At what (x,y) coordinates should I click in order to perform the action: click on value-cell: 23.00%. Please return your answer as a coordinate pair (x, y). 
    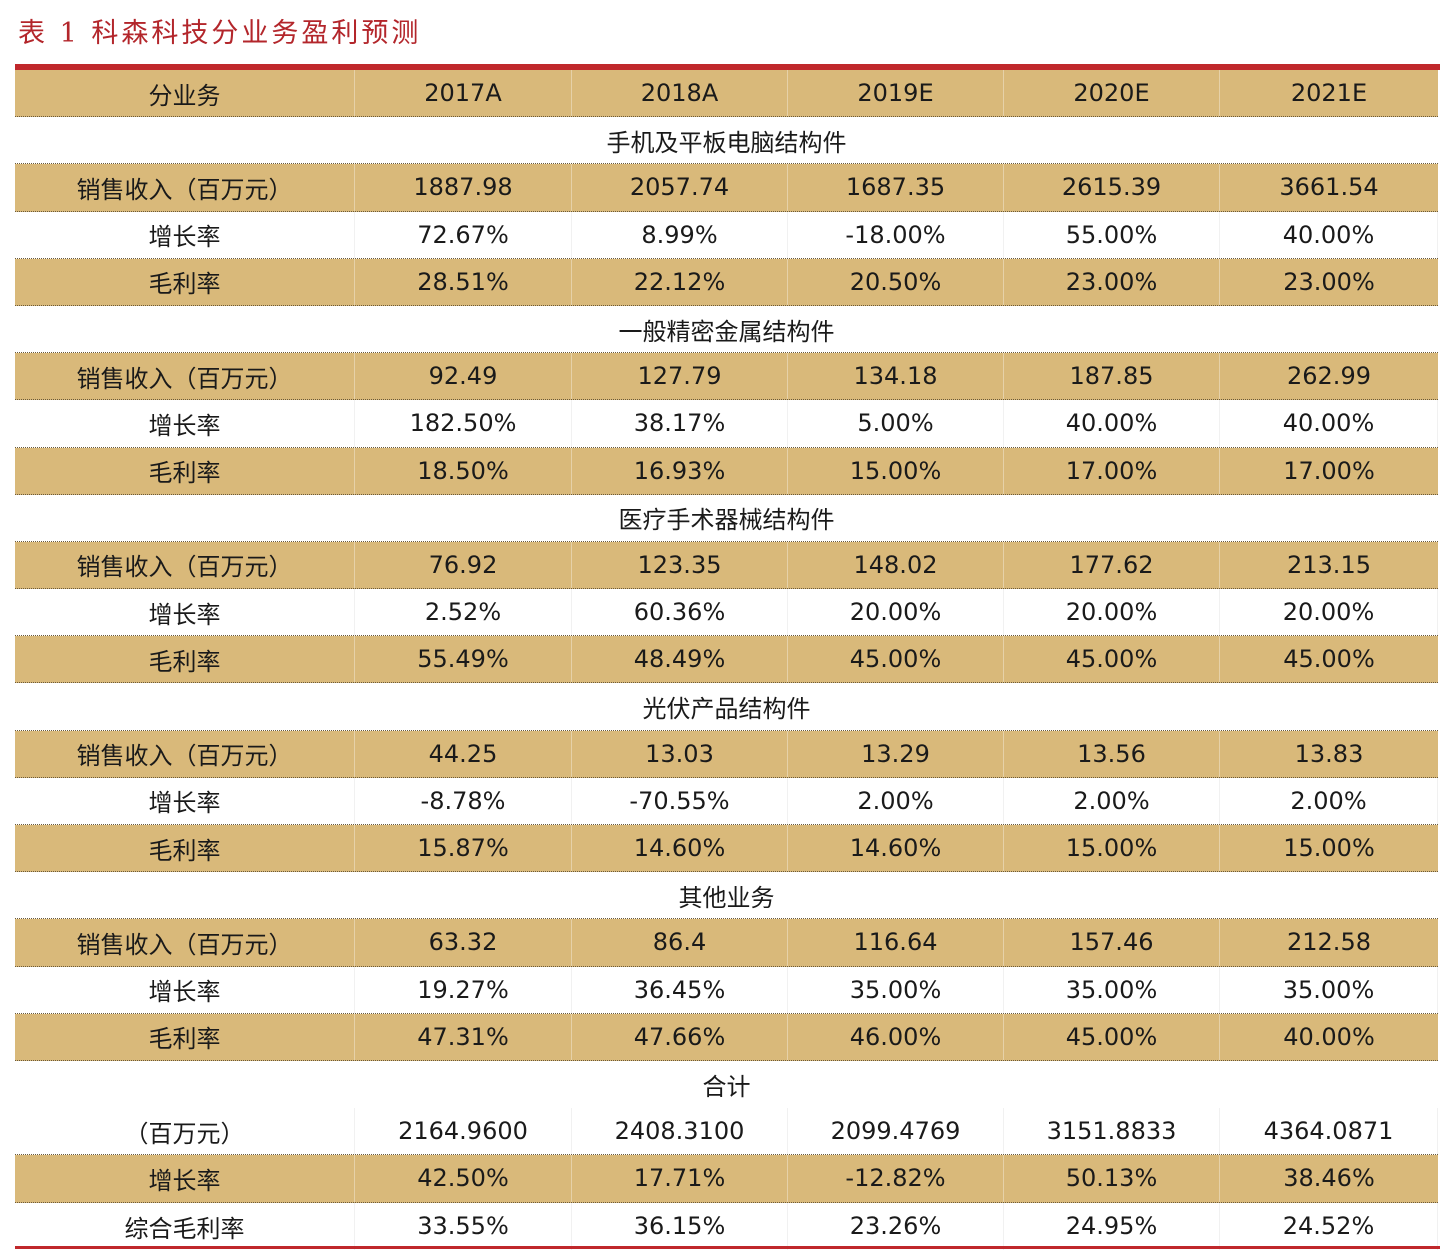
    Looking at the image, I should click on (1329, 281).